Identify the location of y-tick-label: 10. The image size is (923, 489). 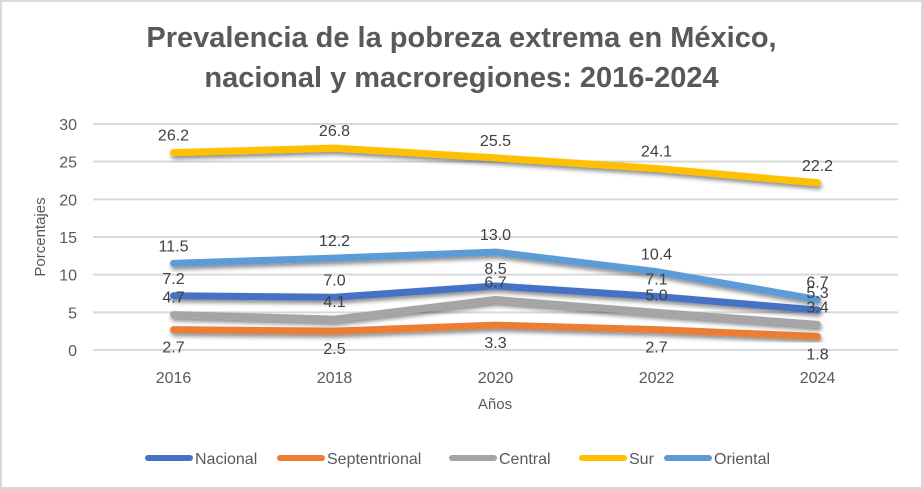
(68, 276).